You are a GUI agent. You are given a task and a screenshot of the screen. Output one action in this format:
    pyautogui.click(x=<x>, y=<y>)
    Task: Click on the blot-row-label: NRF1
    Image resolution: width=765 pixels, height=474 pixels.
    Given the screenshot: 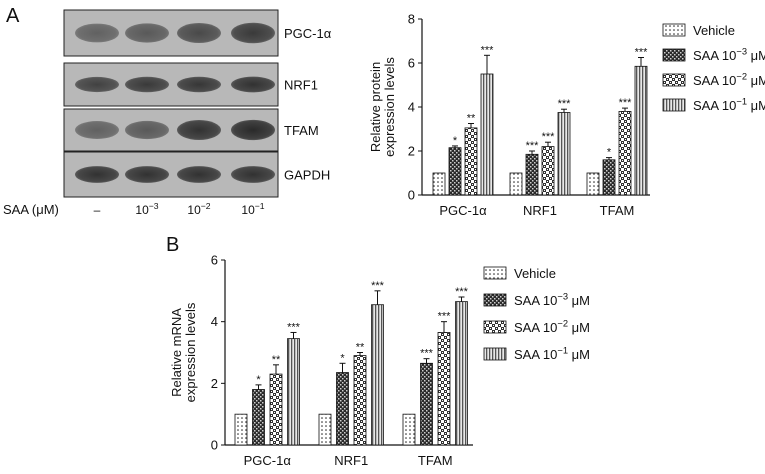 What is the action you would take?
    pyautogui.click(x=301, y=85)
    